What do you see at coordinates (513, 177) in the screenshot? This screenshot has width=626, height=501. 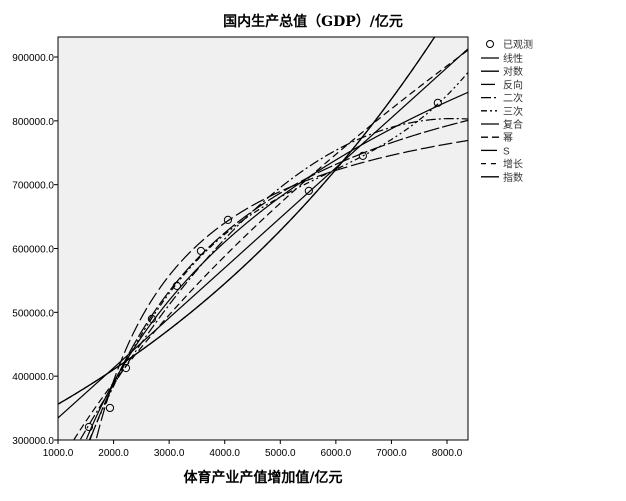 I see `legend-label: 指数` at bounding box center [513, 177].